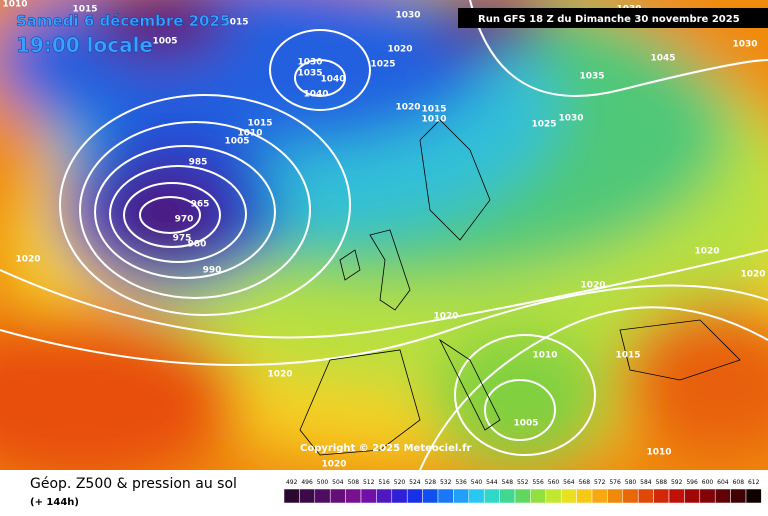 The image size is (768, 516). I want to click on isobar-label: 975, so click(182, 239).